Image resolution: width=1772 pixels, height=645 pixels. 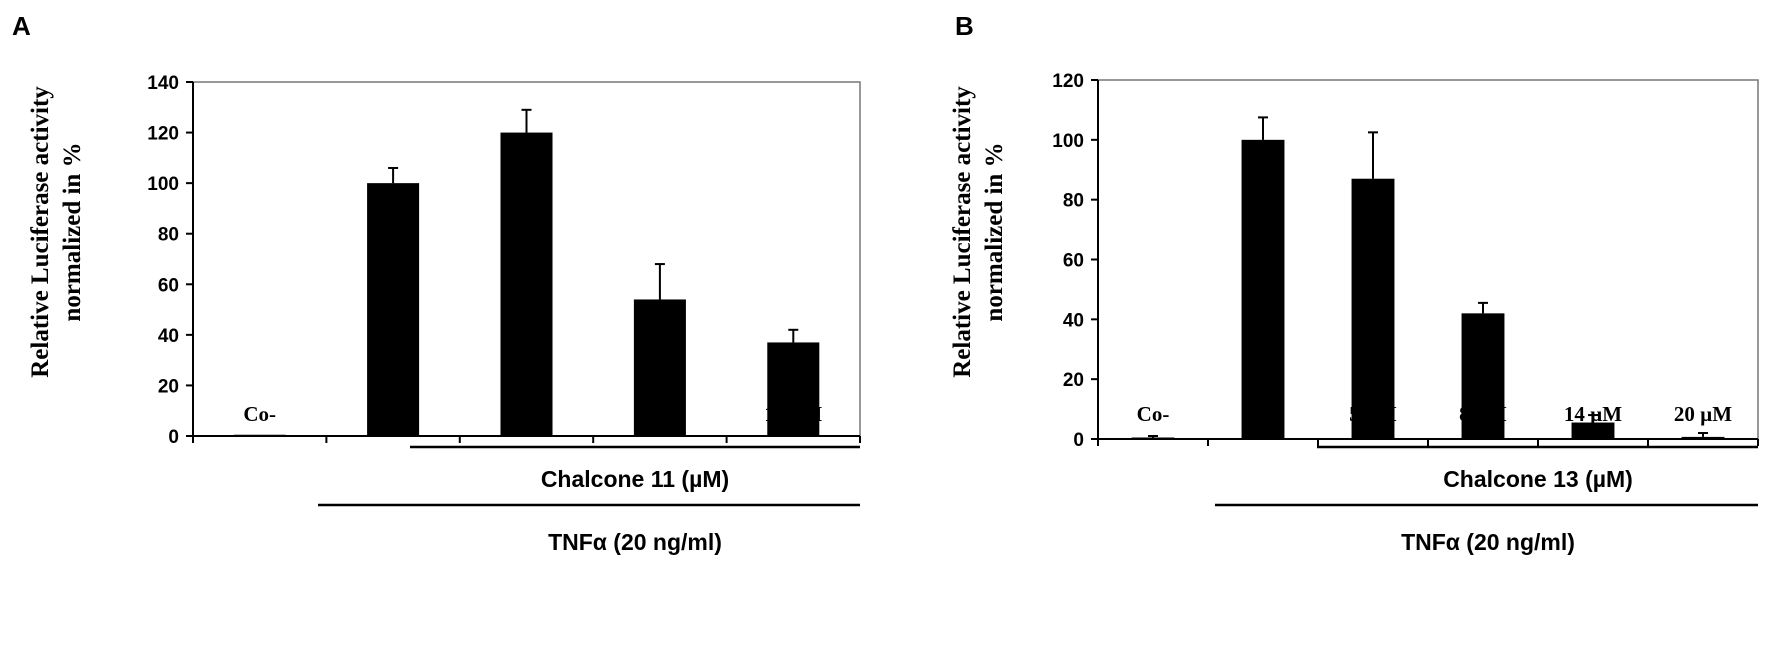 What do you see at coordinates (163, 83) in the screenshot?
I see `y-tick-label: 140` at bounding box center [163, 83].